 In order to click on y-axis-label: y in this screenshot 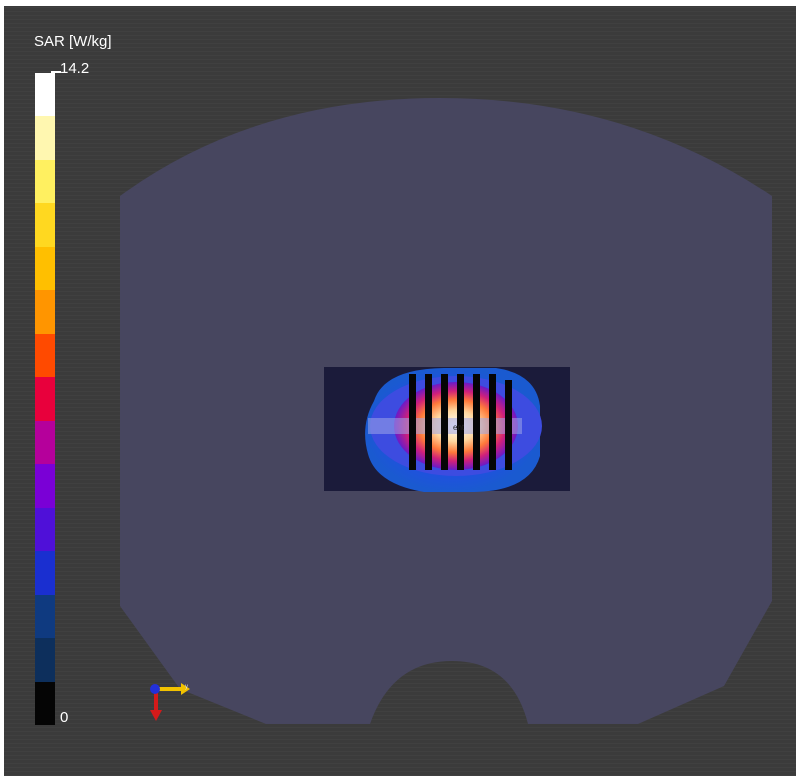, I will do `click(186, 687)`.